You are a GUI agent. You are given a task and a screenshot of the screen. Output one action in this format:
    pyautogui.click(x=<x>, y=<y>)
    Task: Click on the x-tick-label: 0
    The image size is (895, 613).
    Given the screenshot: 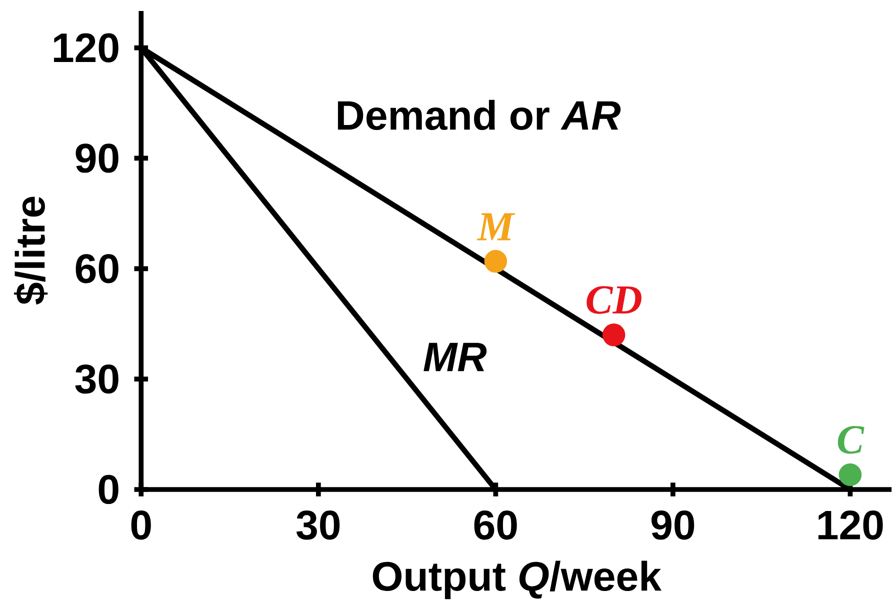 What is the action you would take?
    pyautogui.click(x=141, y=525)
    